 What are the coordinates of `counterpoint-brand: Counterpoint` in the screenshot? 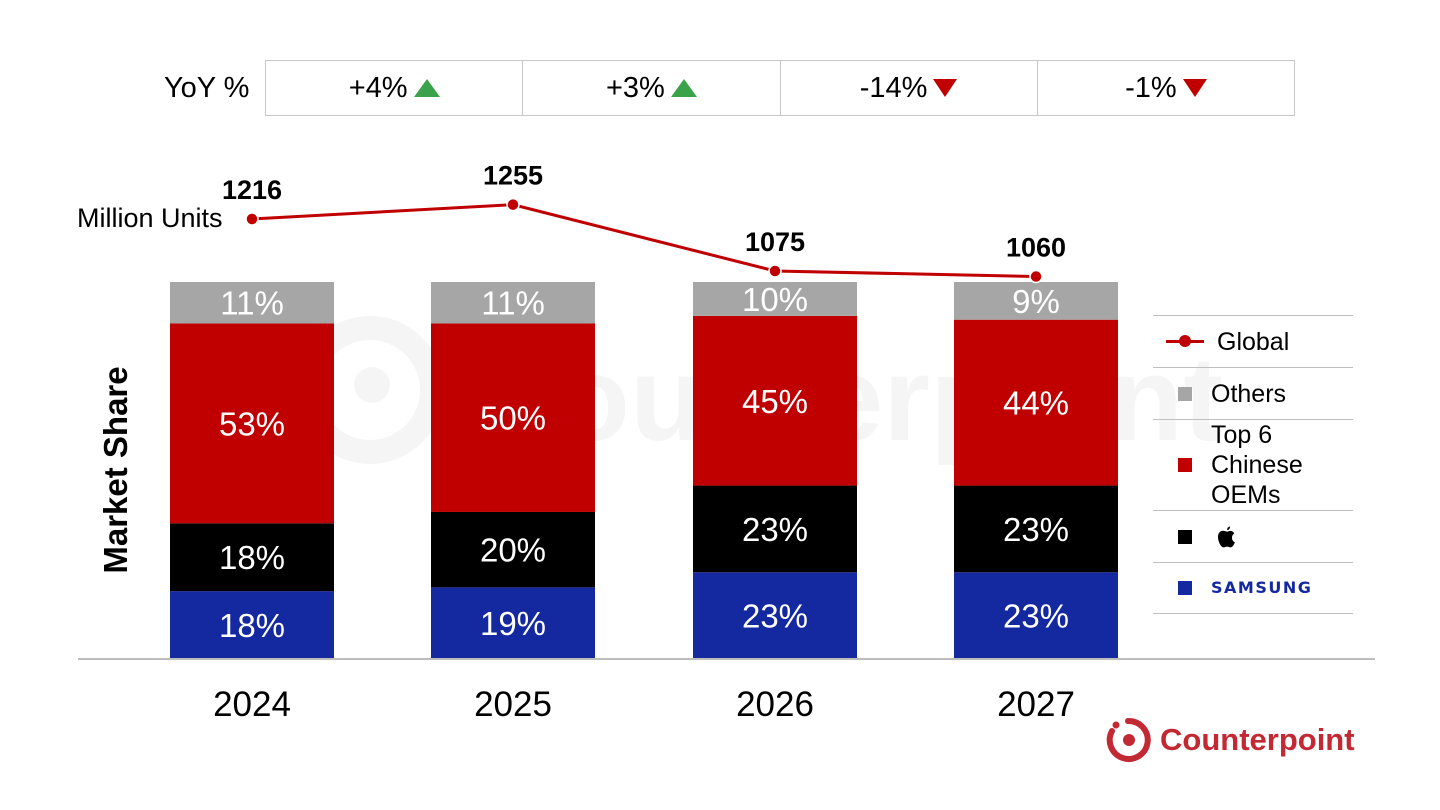 It's located at (1229, 740).